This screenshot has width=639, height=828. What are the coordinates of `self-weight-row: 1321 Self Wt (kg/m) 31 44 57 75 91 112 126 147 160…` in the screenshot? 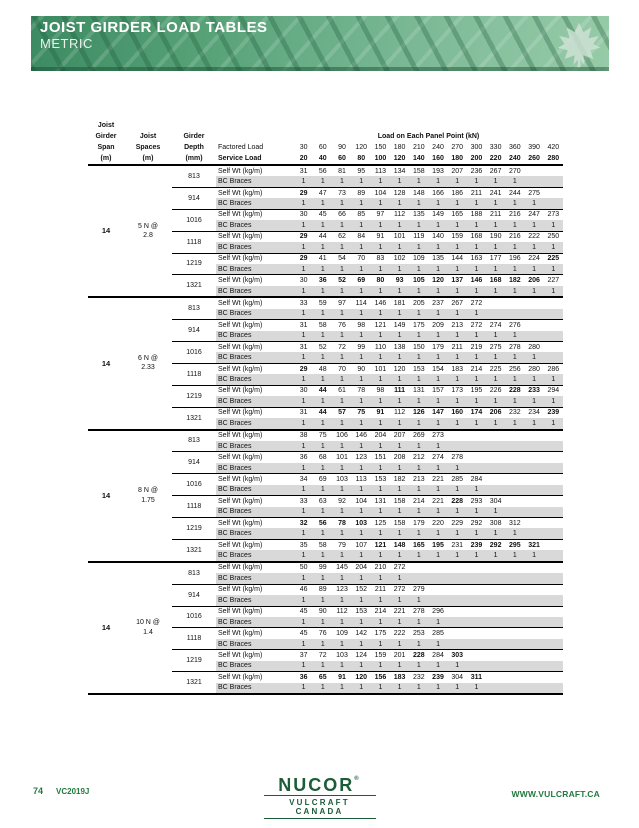 It's located at (325, 414).